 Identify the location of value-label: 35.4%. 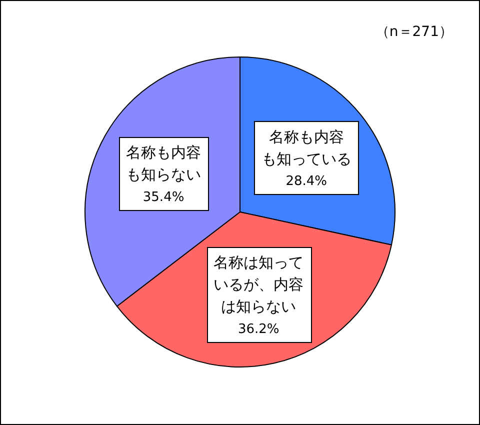
(163, 197).